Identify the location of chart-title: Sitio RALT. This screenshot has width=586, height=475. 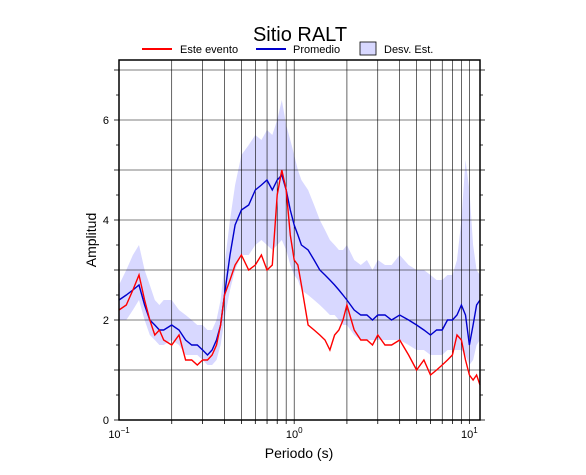
(300, 35).